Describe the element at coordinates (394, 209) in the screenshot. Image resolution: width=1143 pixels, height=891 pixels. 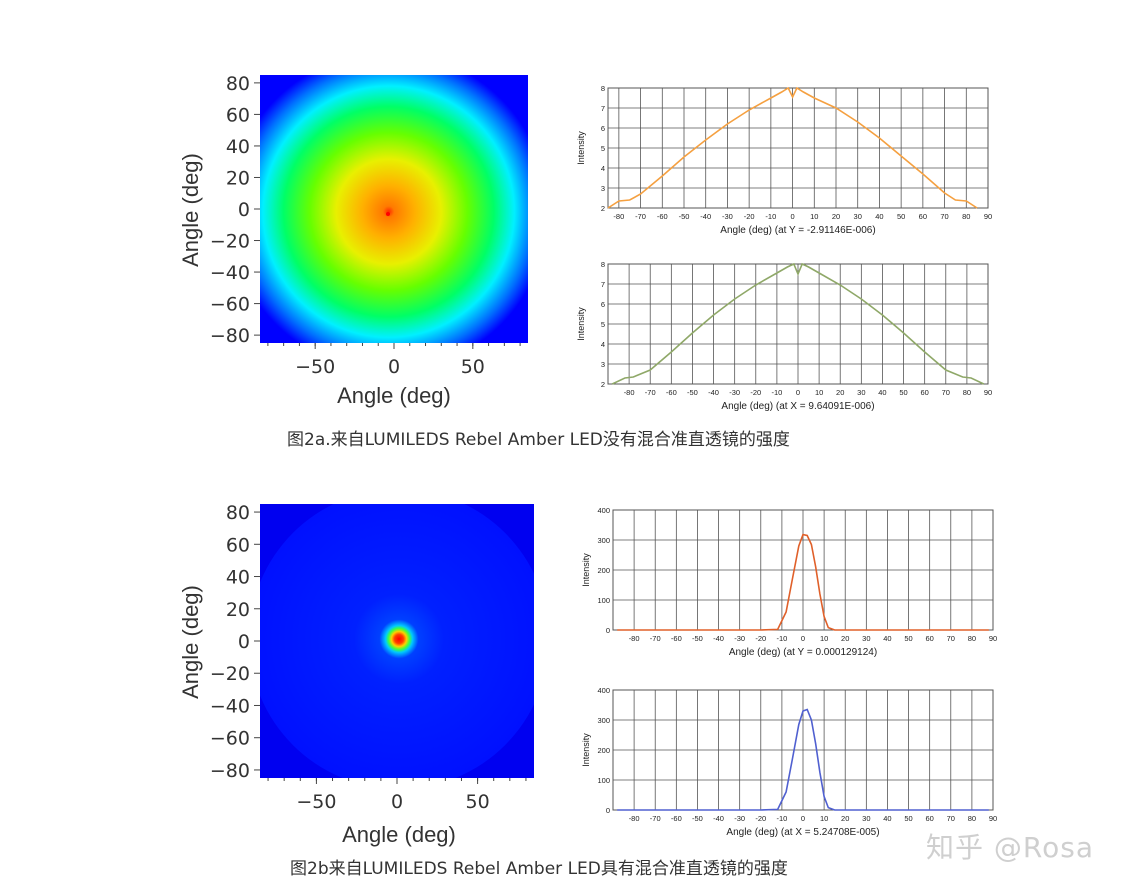
I see `heatmap-field` at that location.